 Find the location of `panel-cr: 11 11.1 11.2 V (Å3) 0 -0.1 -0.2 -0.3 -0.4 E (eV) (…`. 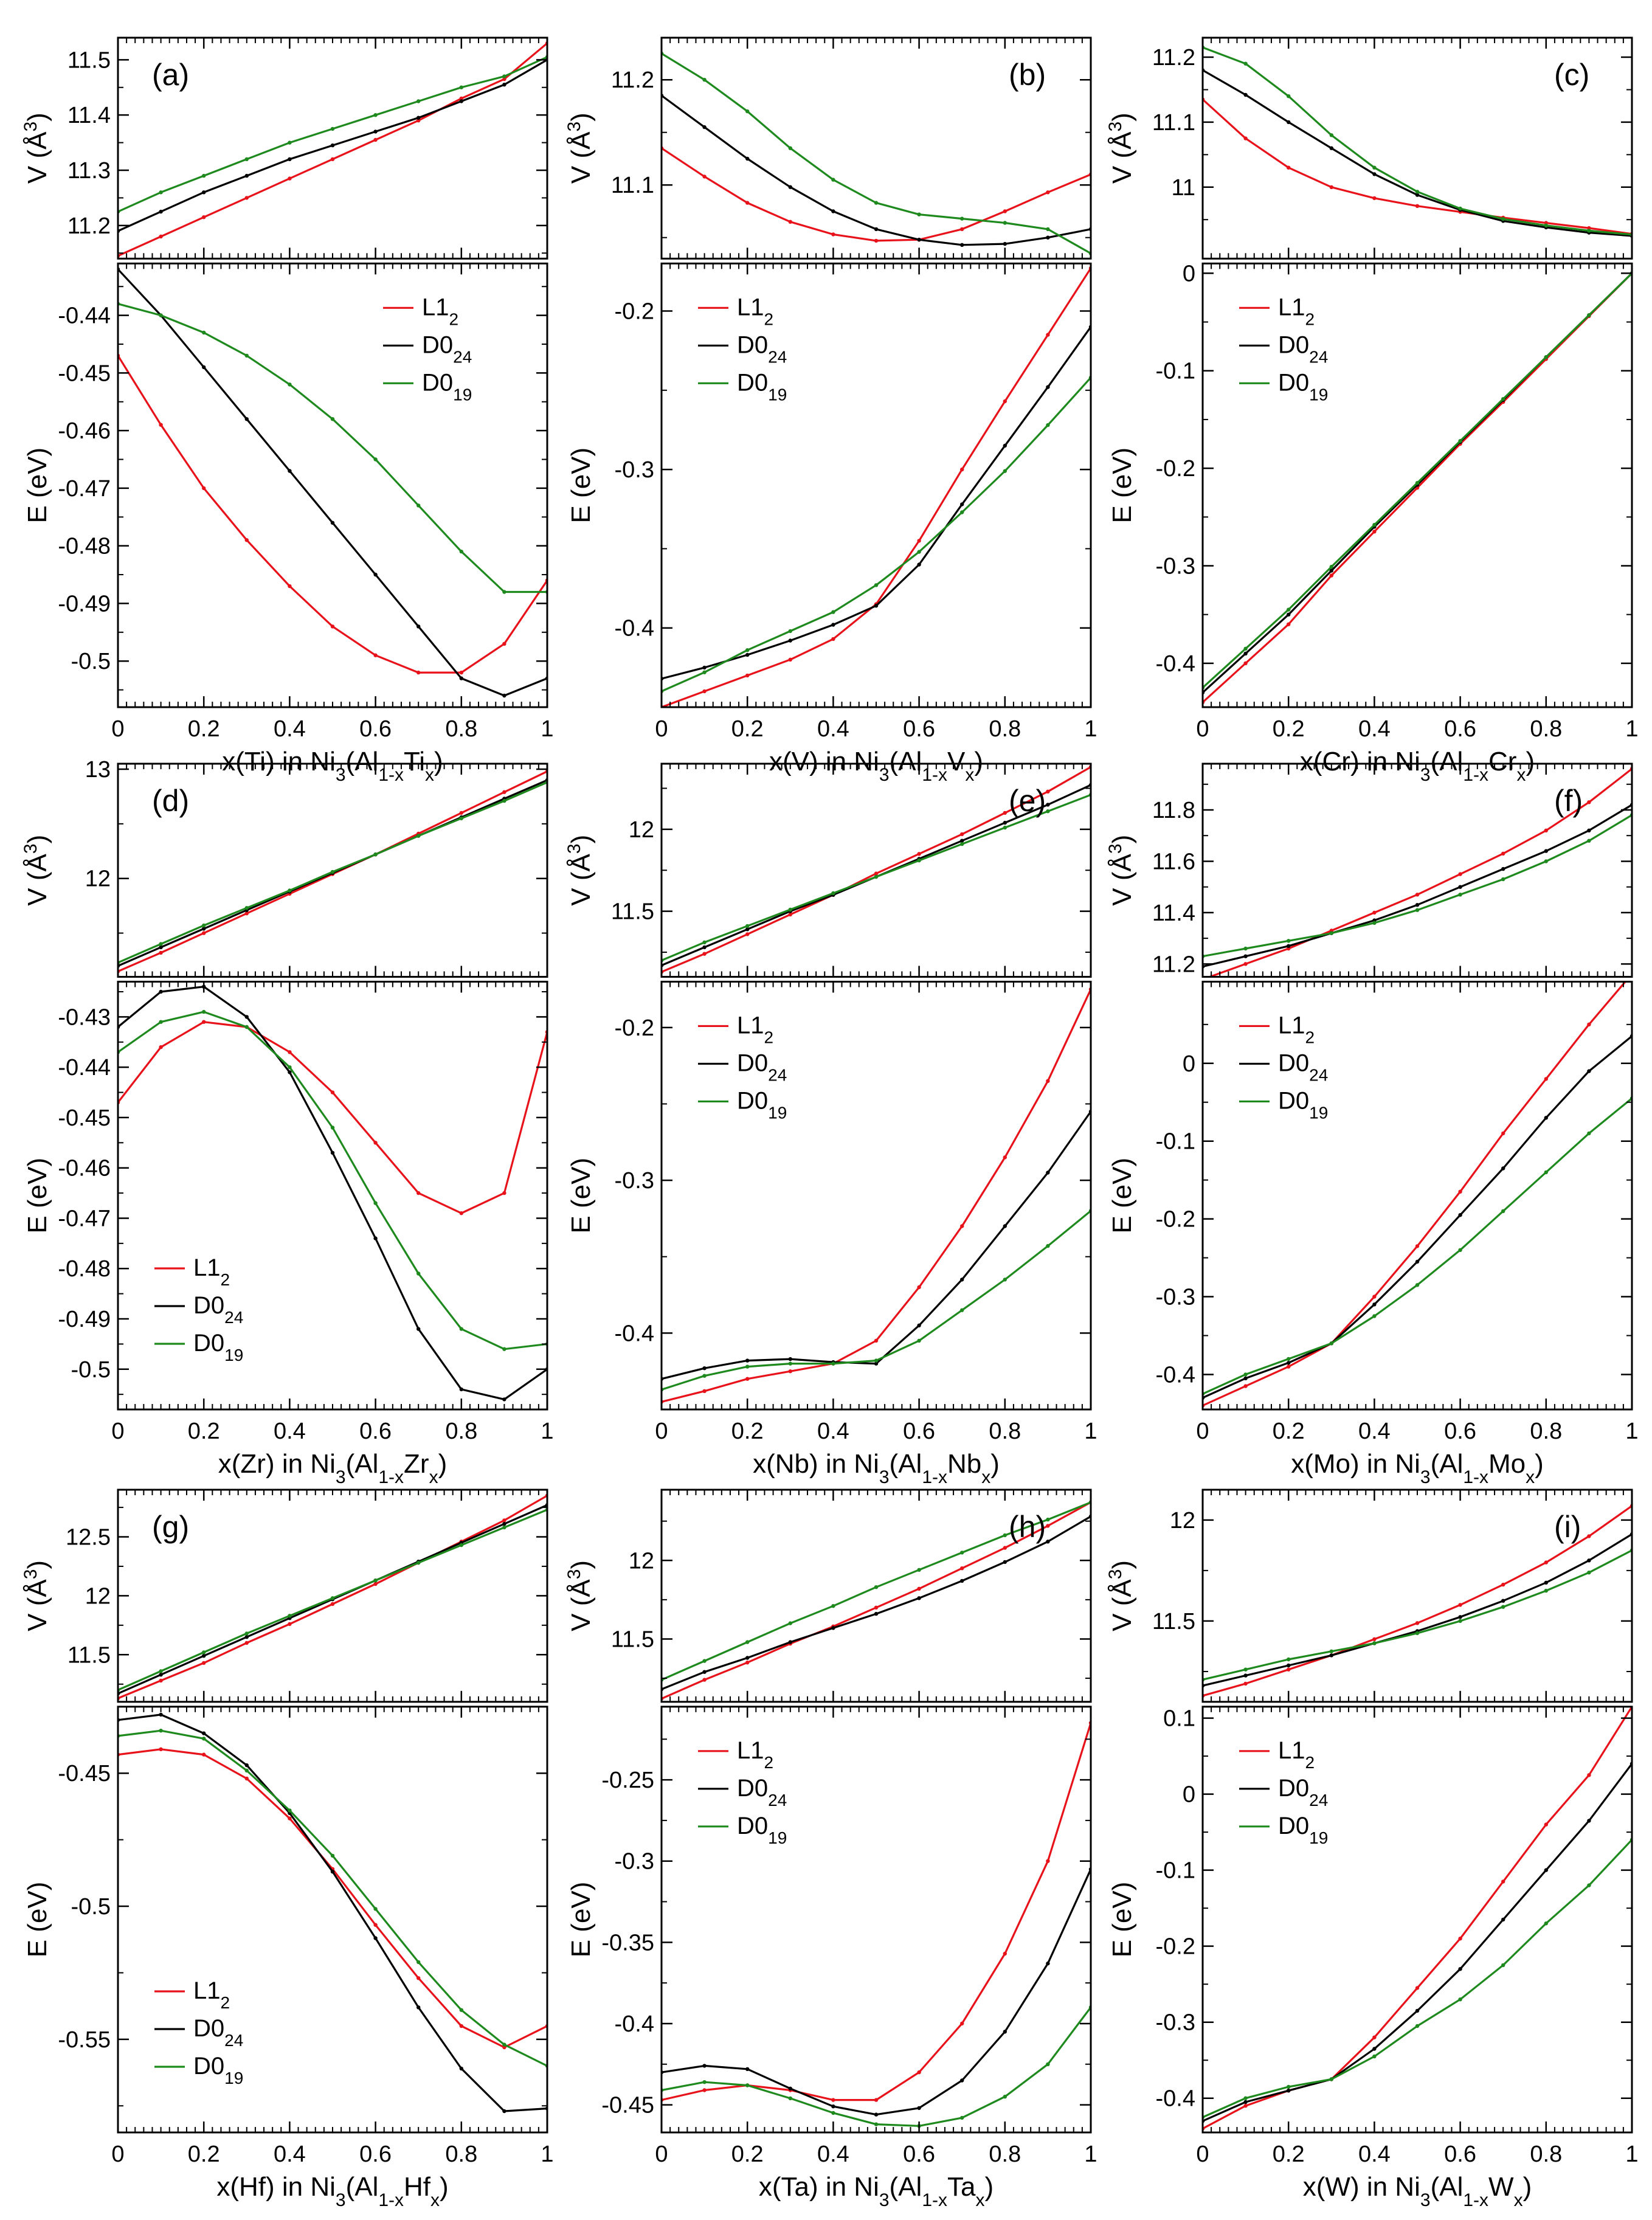

panel-cr: 11 11.1 11.2 V (Å3) 0 -0.1 -0.2 -0.3 -0.4 E (eV) (… is located at coordinates (1372, 410).